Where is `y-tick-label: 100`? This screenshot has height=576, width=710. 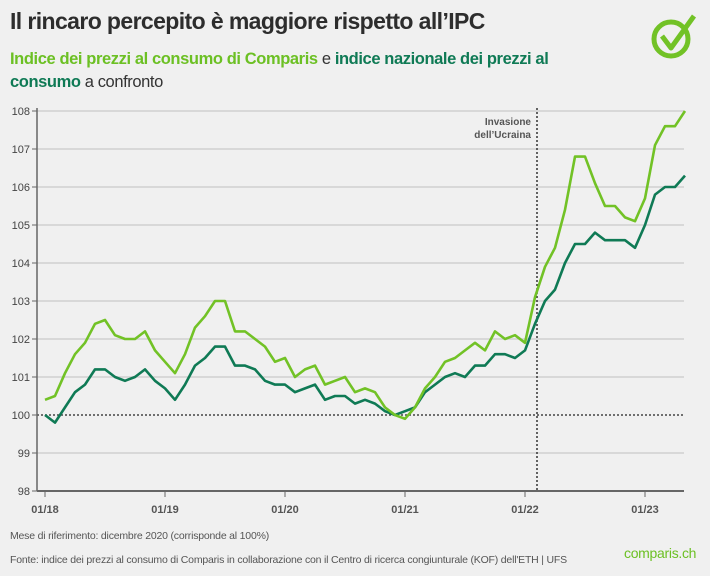
y-tick-label: 100 is located at coordinates (21, 416).